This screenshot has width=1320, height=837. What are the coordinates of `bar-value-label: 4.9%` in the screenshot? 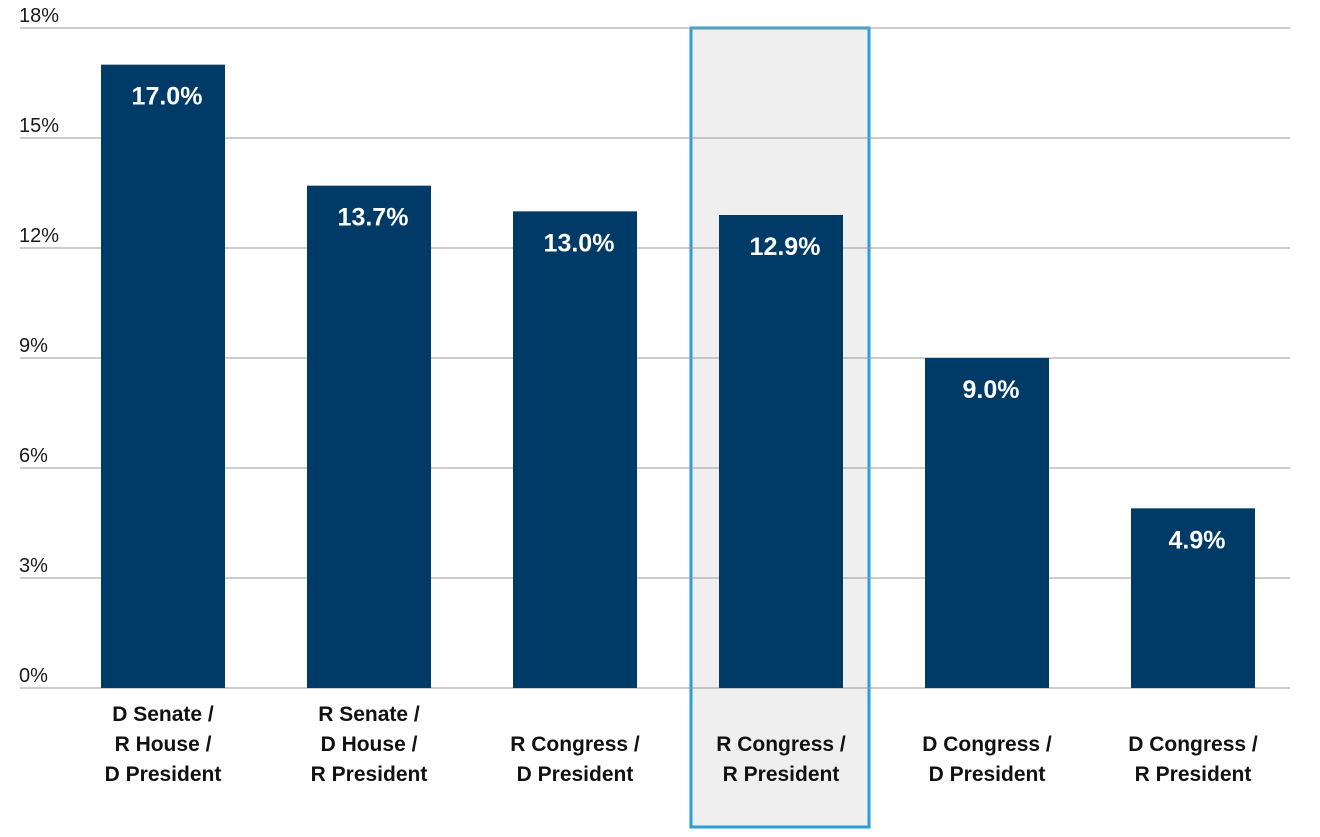 It's located at (1197, 540).